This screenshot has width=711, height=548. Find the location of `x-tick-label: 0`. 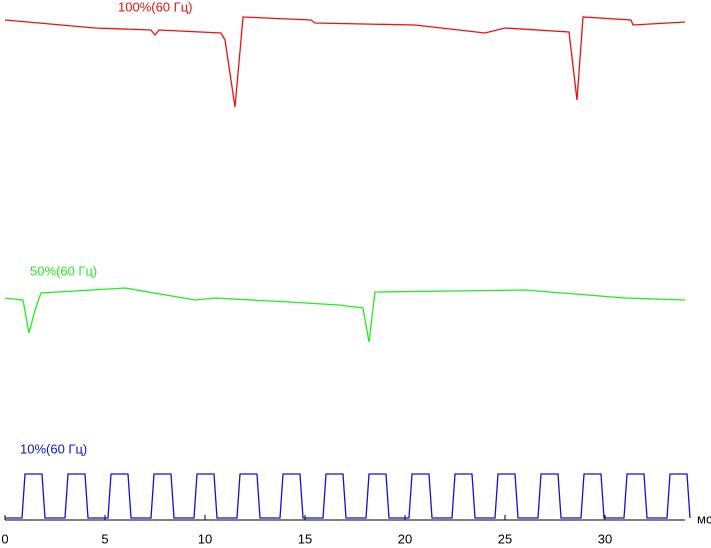

x-tick-label: 0 is located at coordinates (4, 538).